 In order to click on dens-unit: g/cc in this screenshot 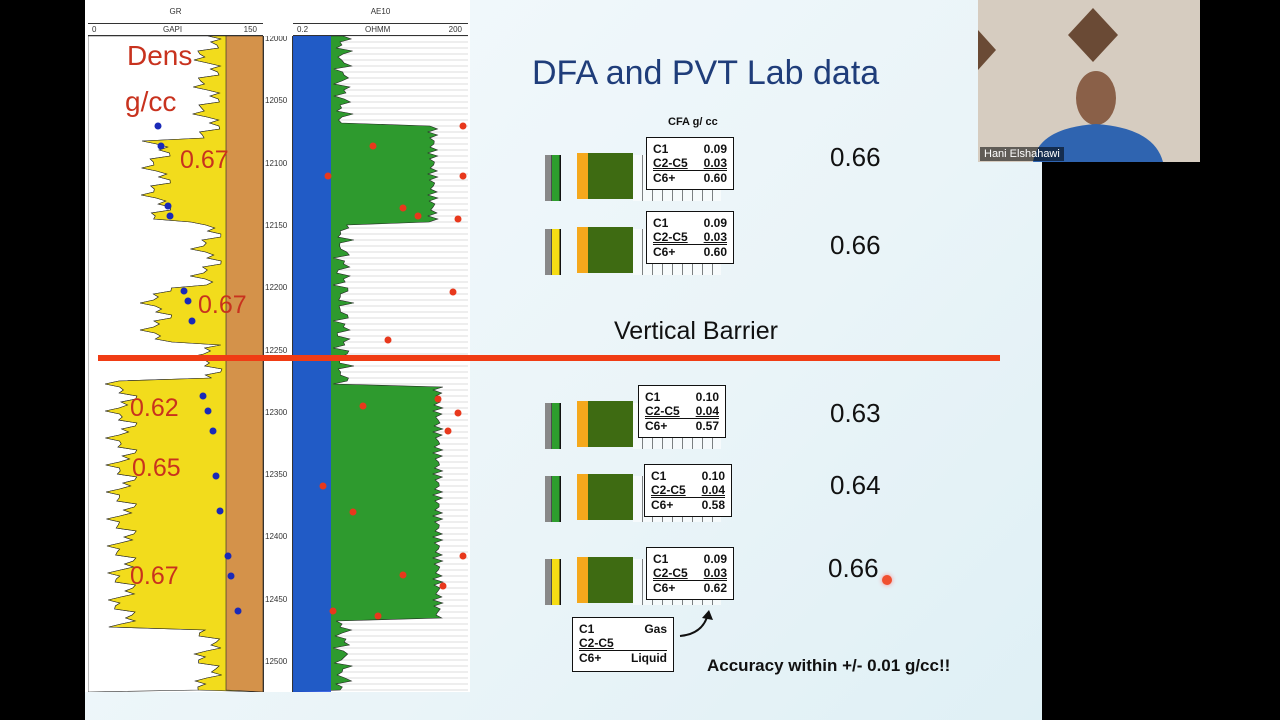, I will do `click(151, 101)`.